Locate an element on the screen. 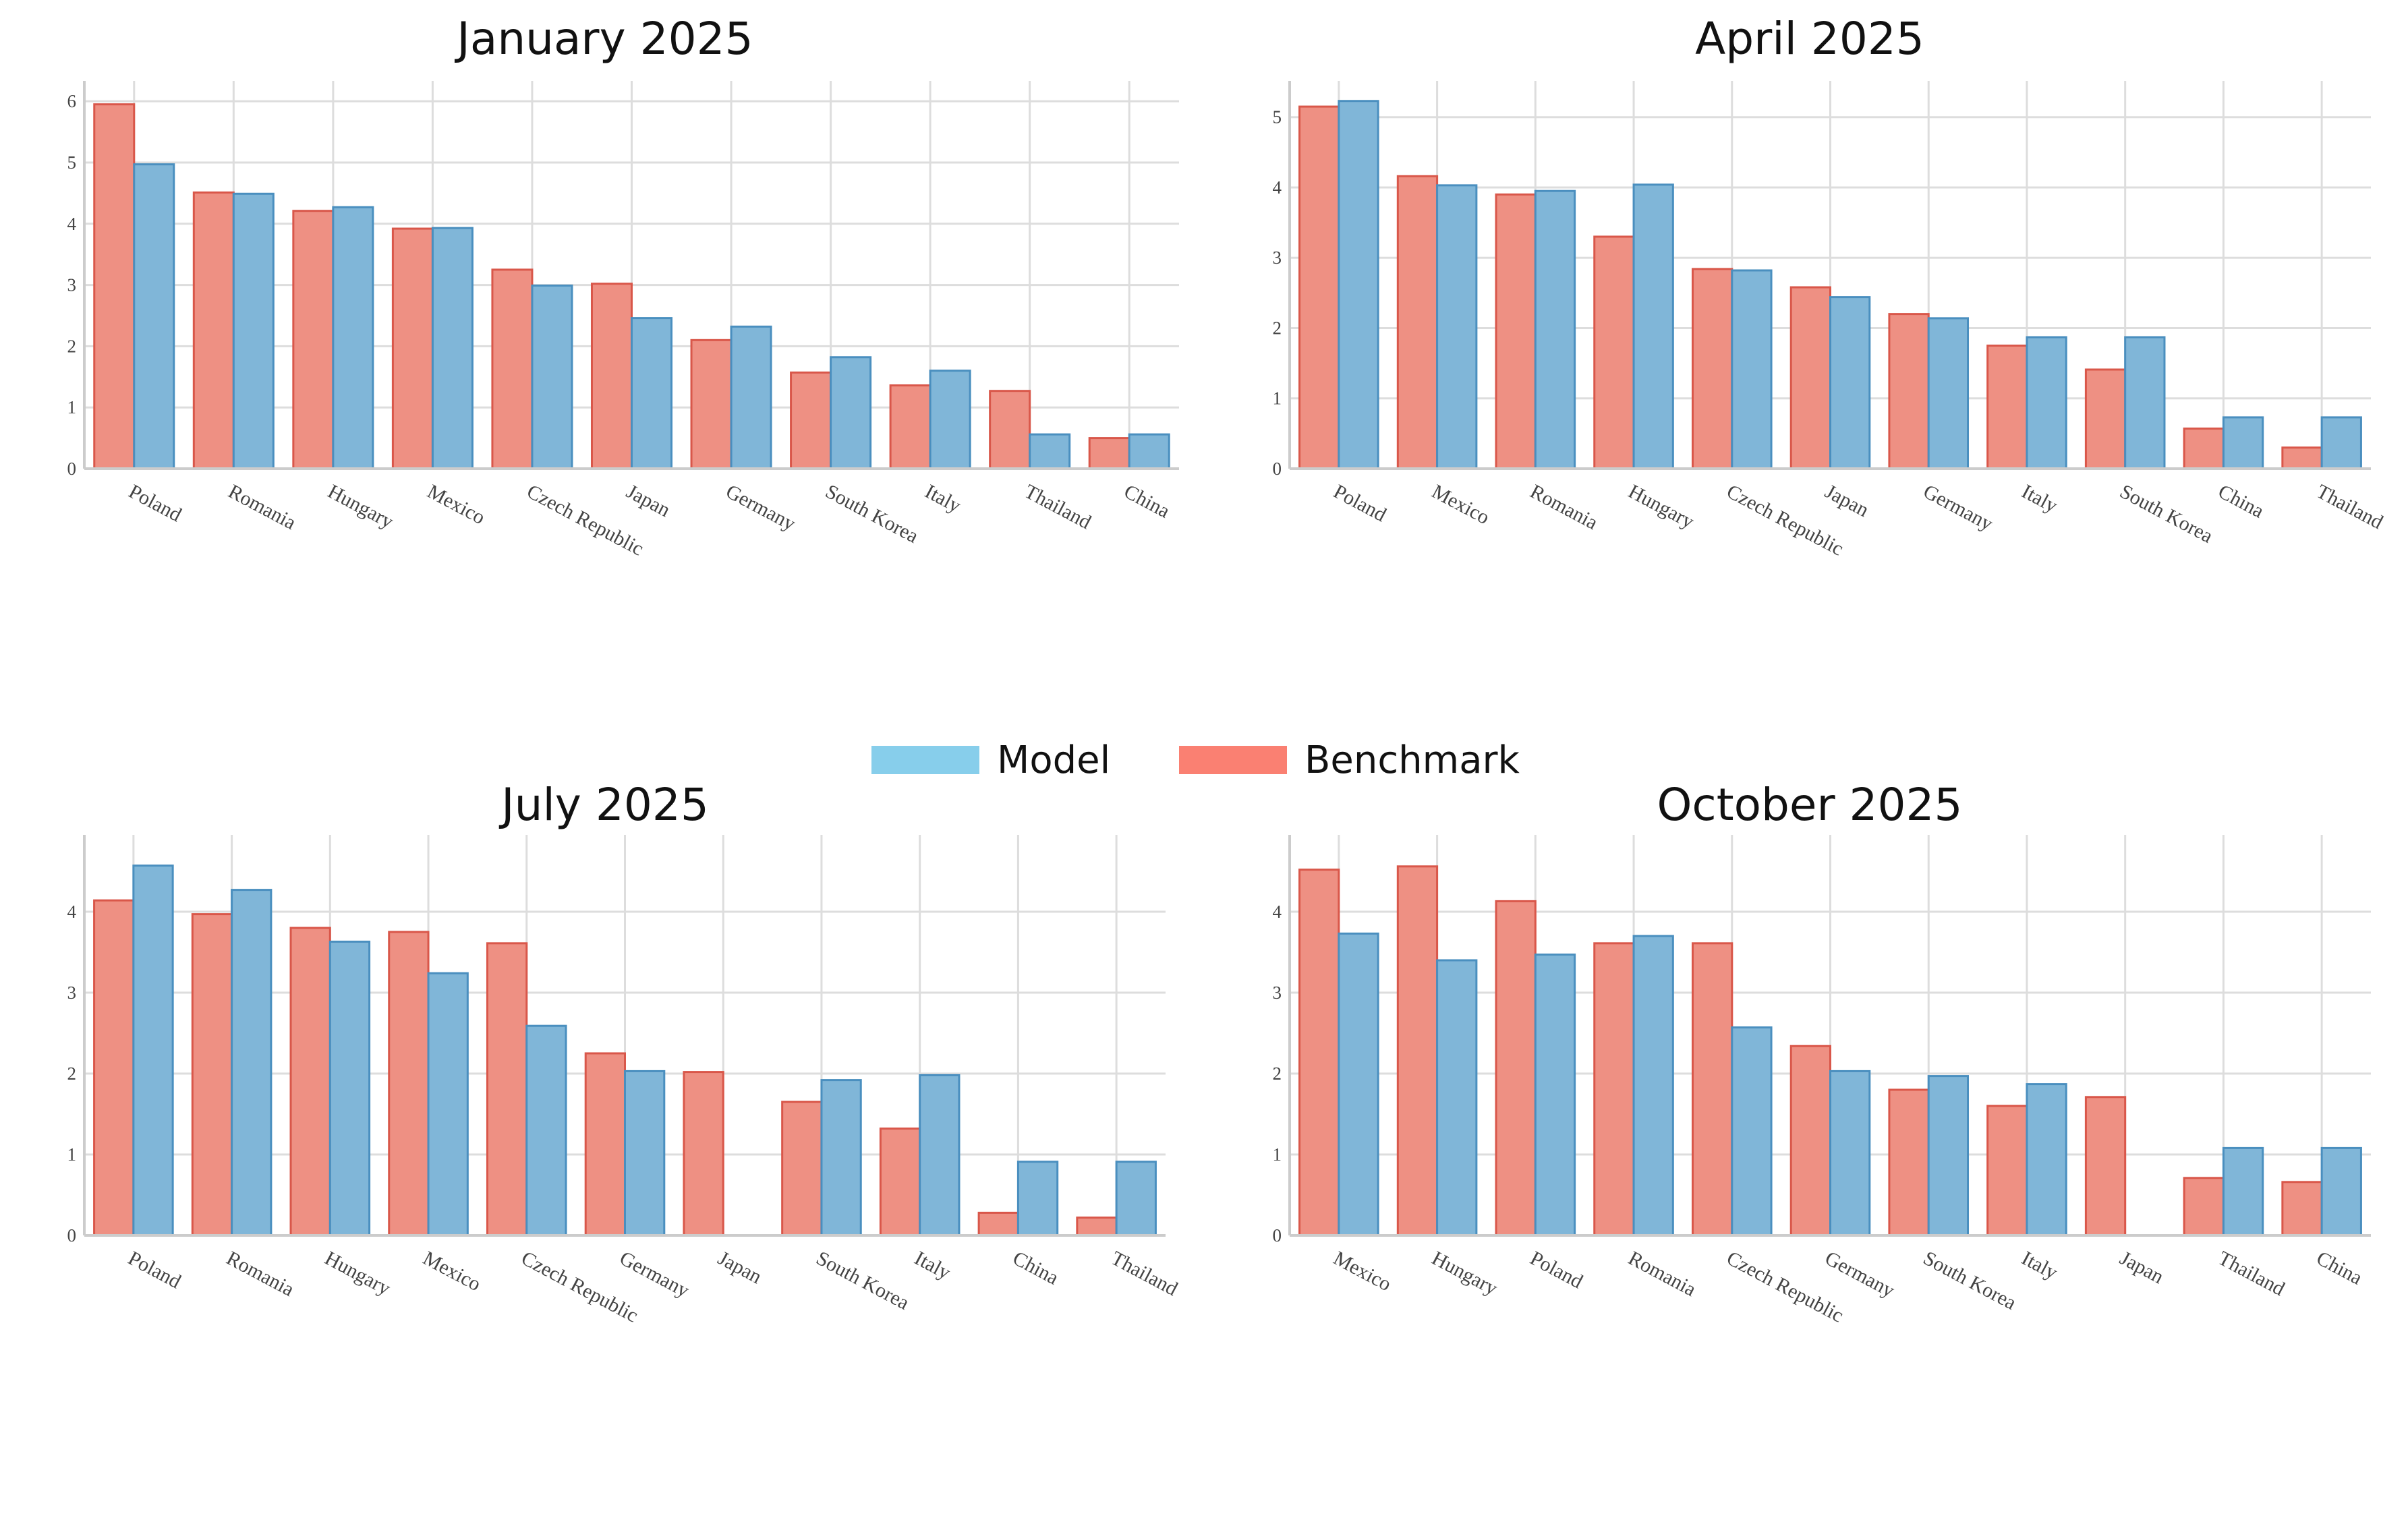  bar-benchmark-germany is located at coordinates (1810, 1141).